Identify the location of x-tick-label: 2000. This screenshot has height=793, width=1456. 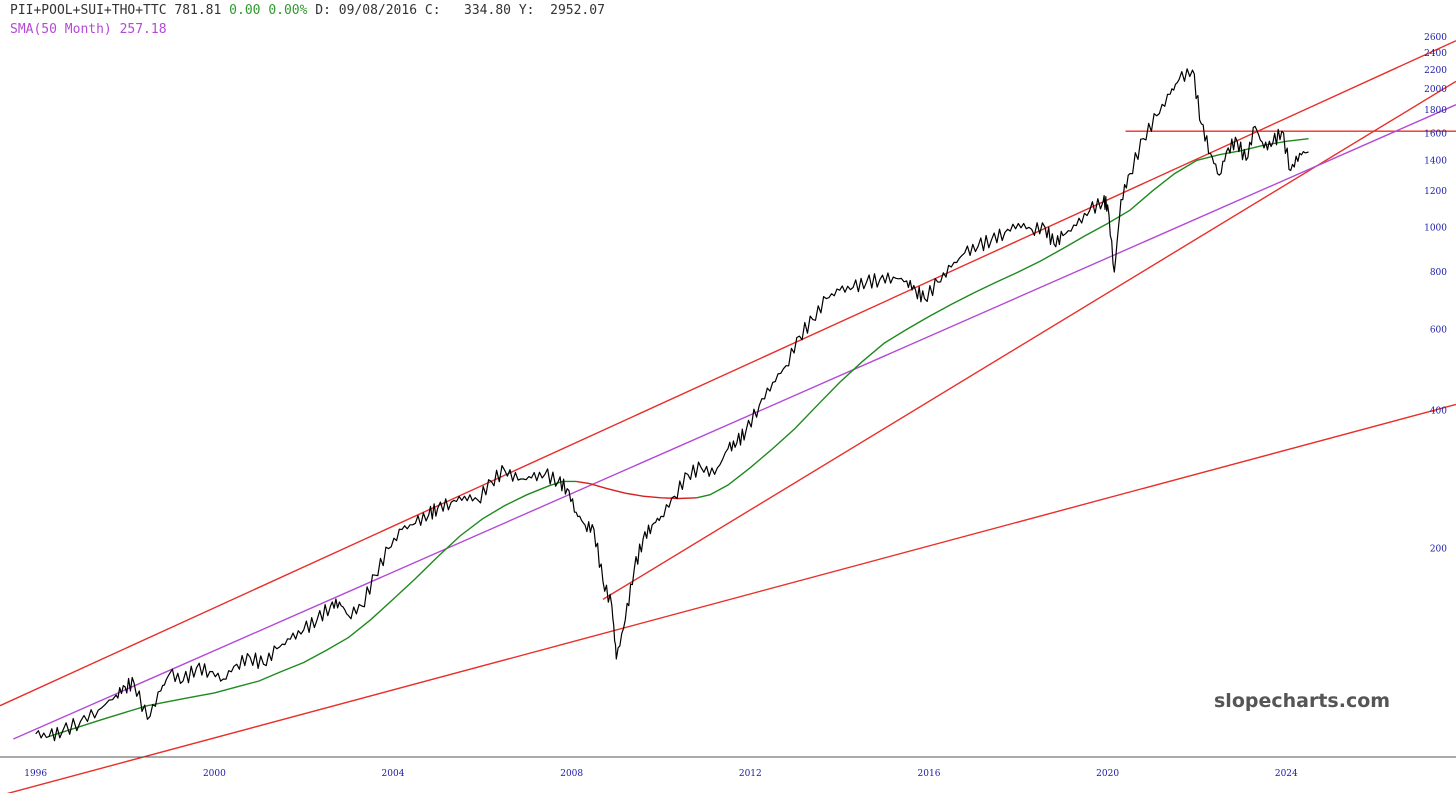
(214, 774).